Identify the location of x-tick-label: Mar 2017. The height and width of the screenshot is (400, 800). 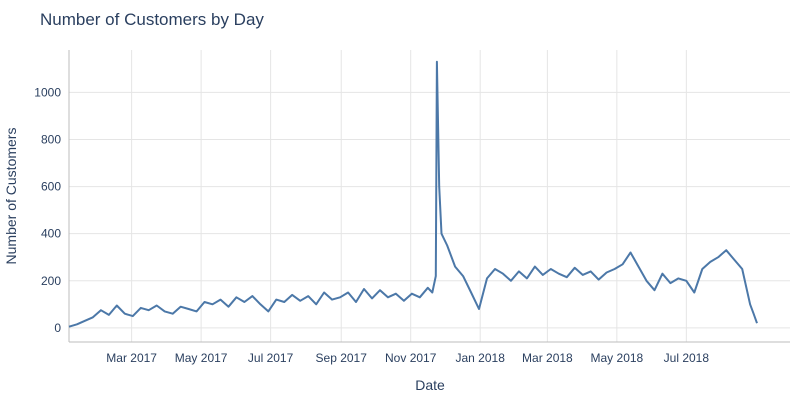
(131, 358).